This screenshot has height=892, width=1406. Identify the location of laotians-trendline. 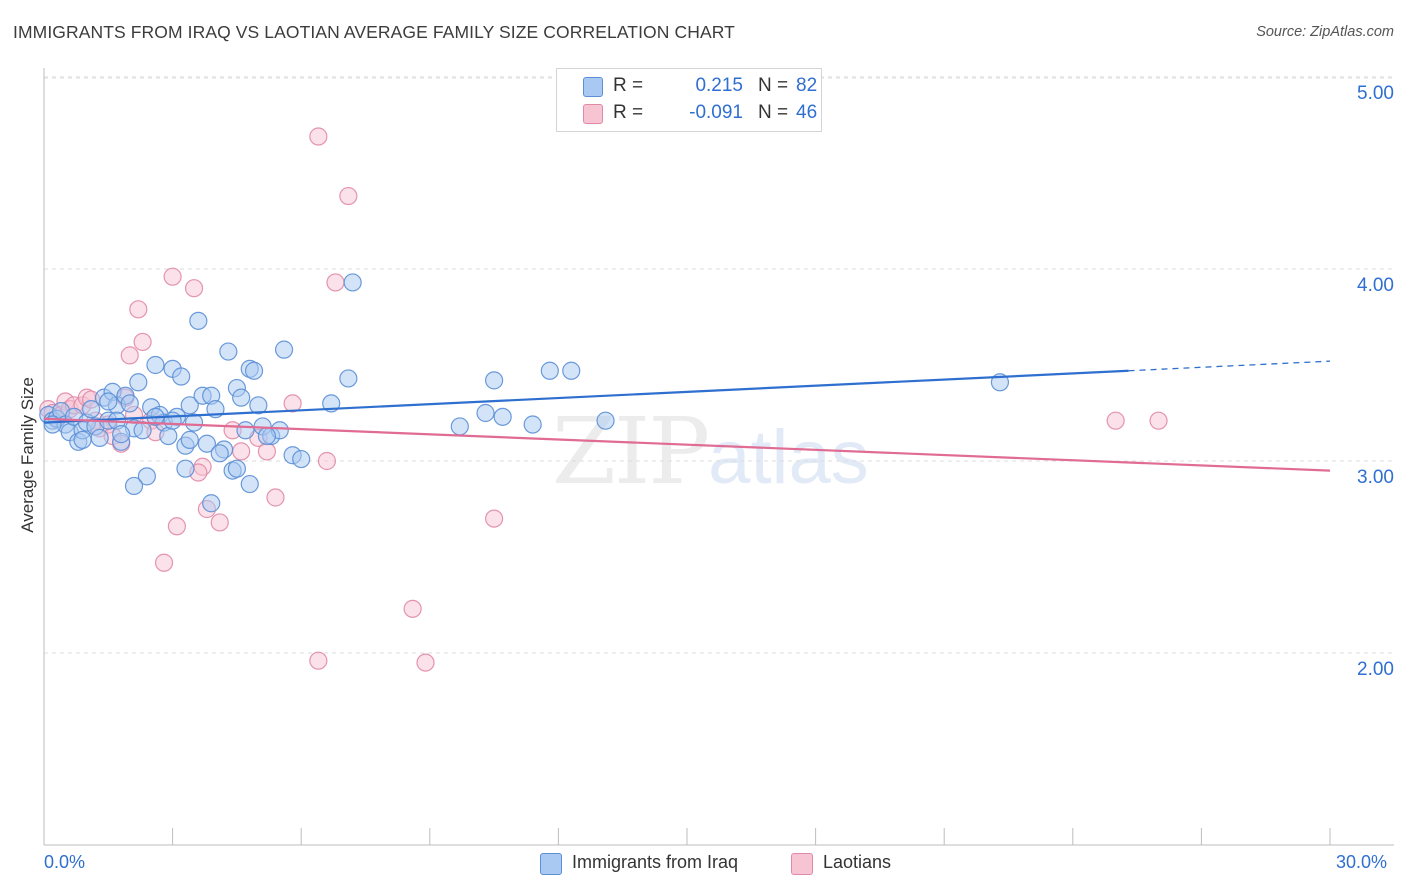
(687, 444).